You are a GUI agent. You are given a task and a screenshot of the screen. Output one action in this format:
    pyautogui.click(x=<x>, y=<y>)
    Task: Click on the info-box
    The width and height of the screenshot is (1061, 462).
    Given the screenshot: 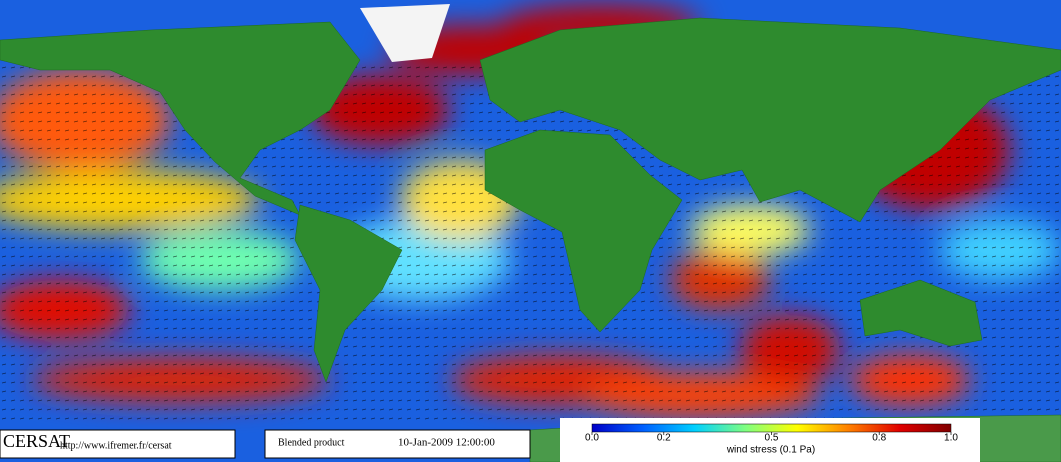 What is the action you would take?
    pyautogui.click(x=118, y=444)
    